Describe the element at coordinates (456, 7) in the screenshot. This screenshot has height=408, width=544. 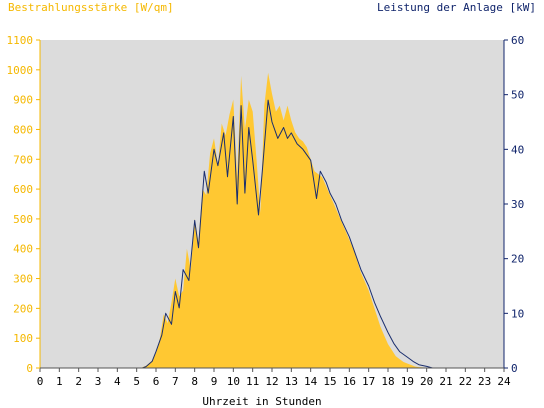
I see `right-axis-title: Leistung der Anlage [kW]` at that location.